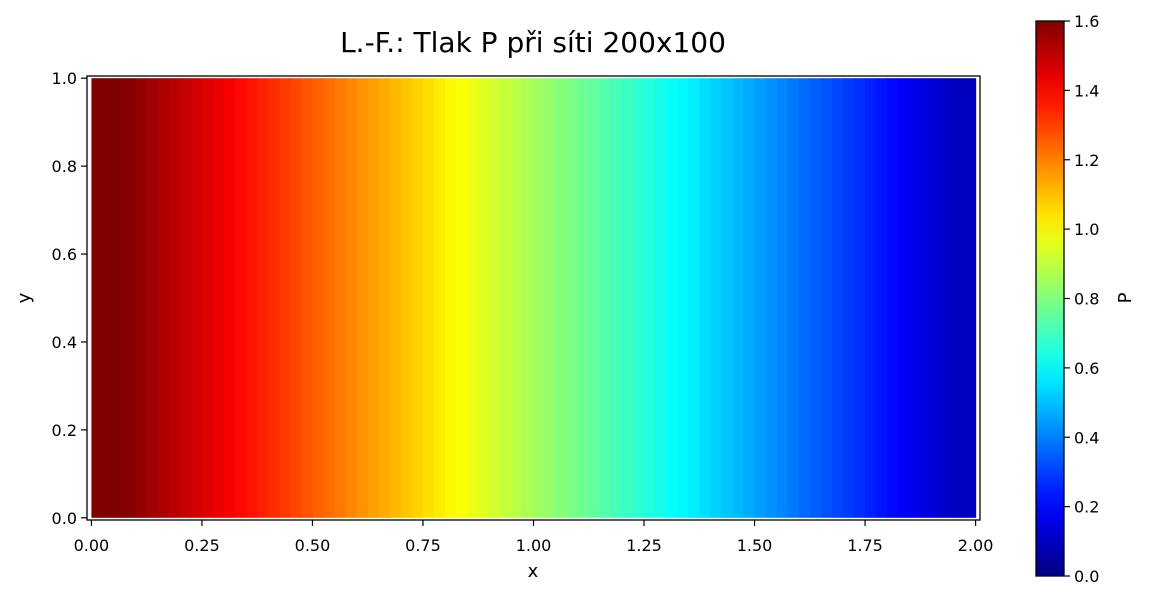 The image size is (1150, 602). I want to click on y-tick-label: 0.2, so click(64, 430).